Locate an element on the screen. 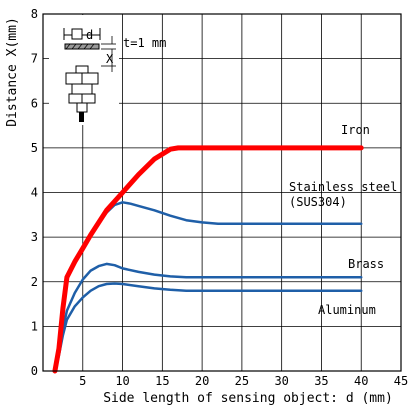 Image resolution: width=410 pixels, height=407 pixels. y-tick-label: 5 is located at coordinates (34, 148).